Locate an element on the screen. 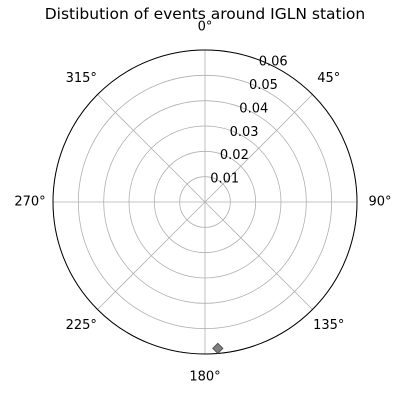 This screenshot has height=400, width=400. r-tick-label: 0.01 is located at coordinates (224, 179).